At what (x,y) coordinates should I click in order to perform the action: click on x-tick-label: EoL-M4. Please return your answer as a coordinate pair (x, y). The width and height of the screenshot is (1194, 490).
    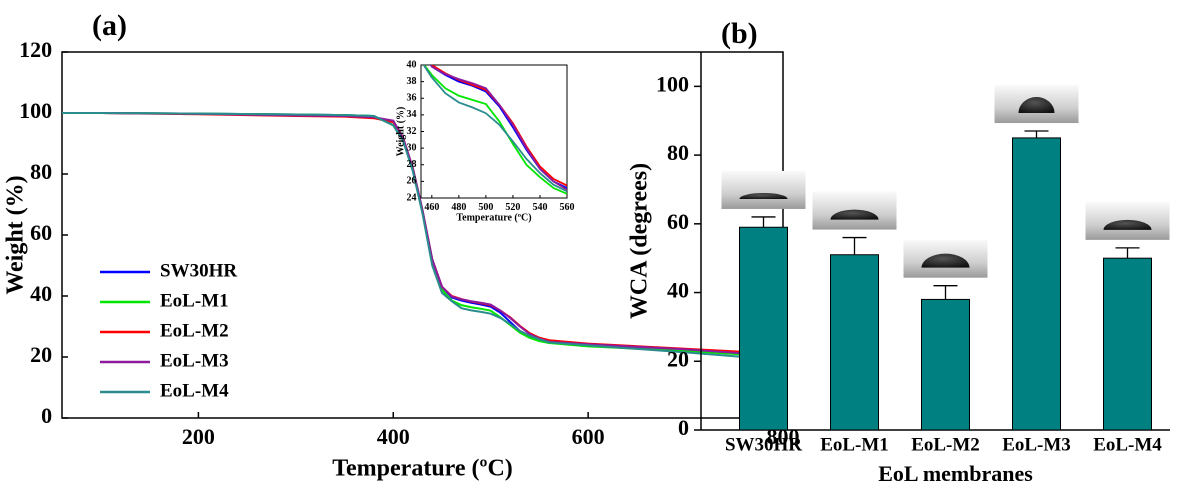
    Looking at the image, I should click on (1127, 444).